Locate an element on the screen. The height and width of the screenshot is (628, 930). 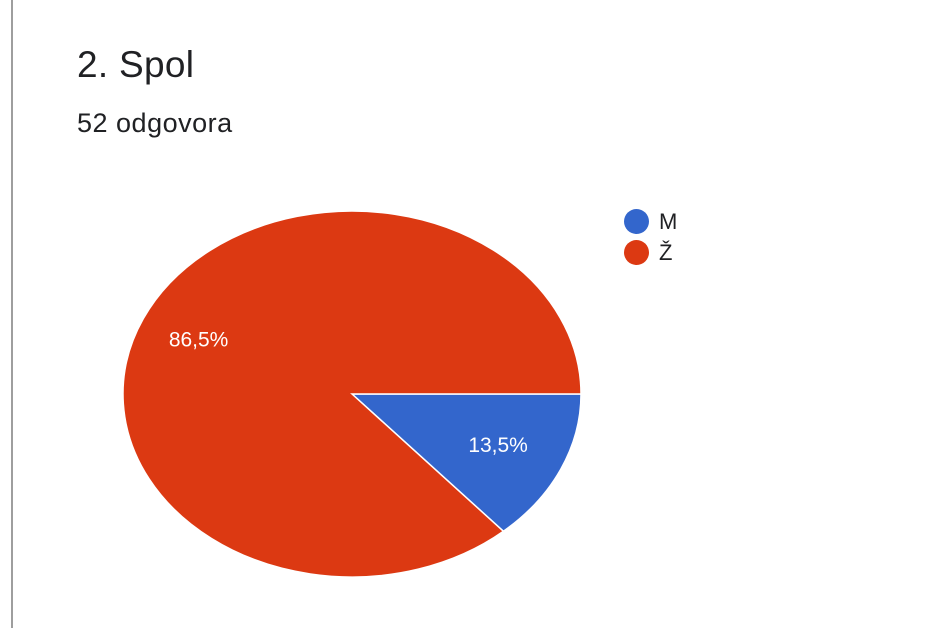
legend-swatch-m is located at coordinates (636, 221).